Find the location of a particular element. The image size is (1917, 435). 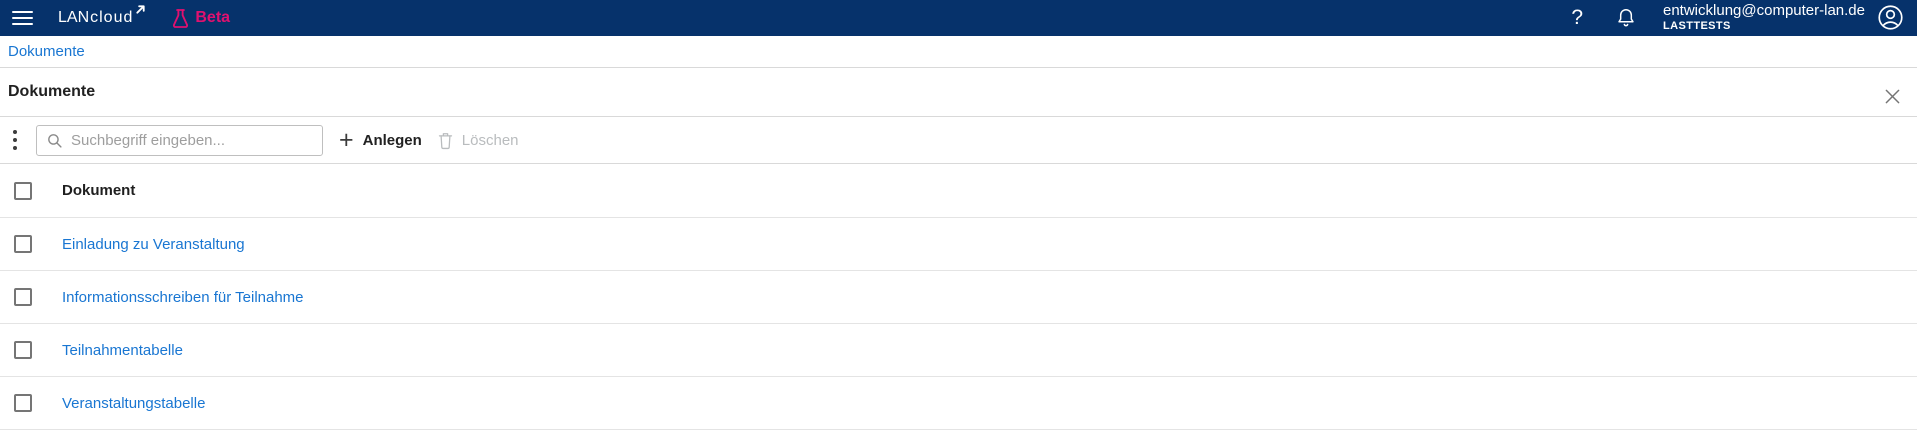

table-row: Veranstaltungstabelle is located at coordinates (958, 403).